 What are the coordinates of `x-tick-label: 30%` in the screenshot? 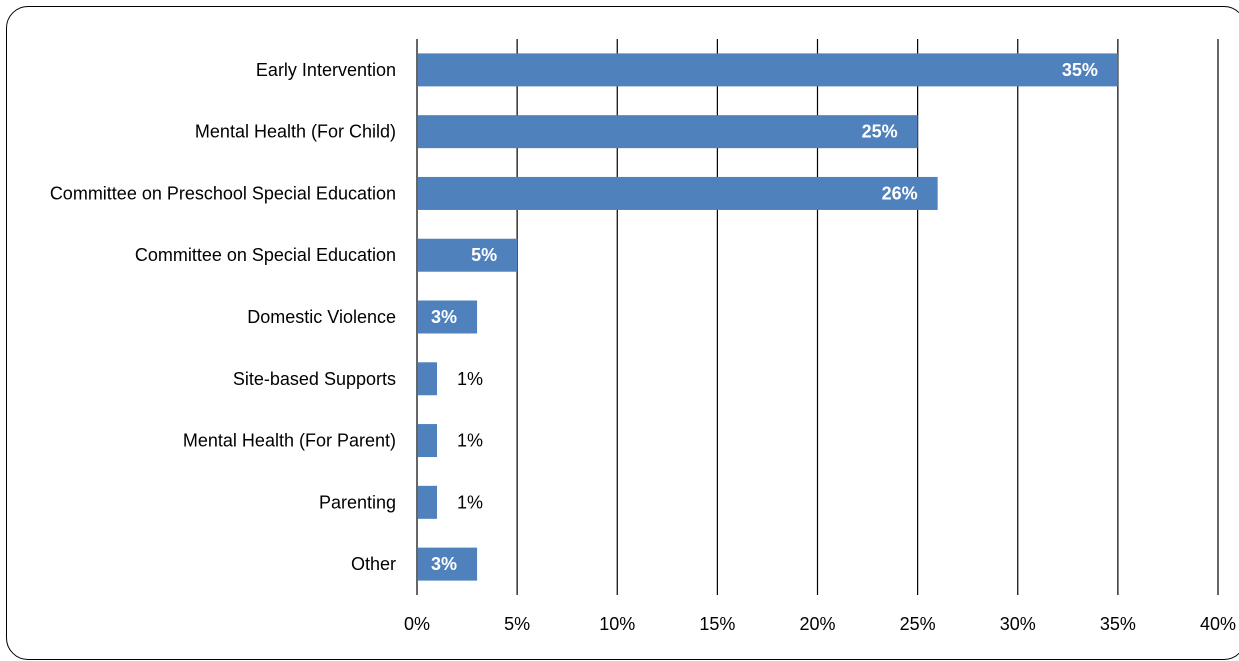 It's located at (1018, 624).